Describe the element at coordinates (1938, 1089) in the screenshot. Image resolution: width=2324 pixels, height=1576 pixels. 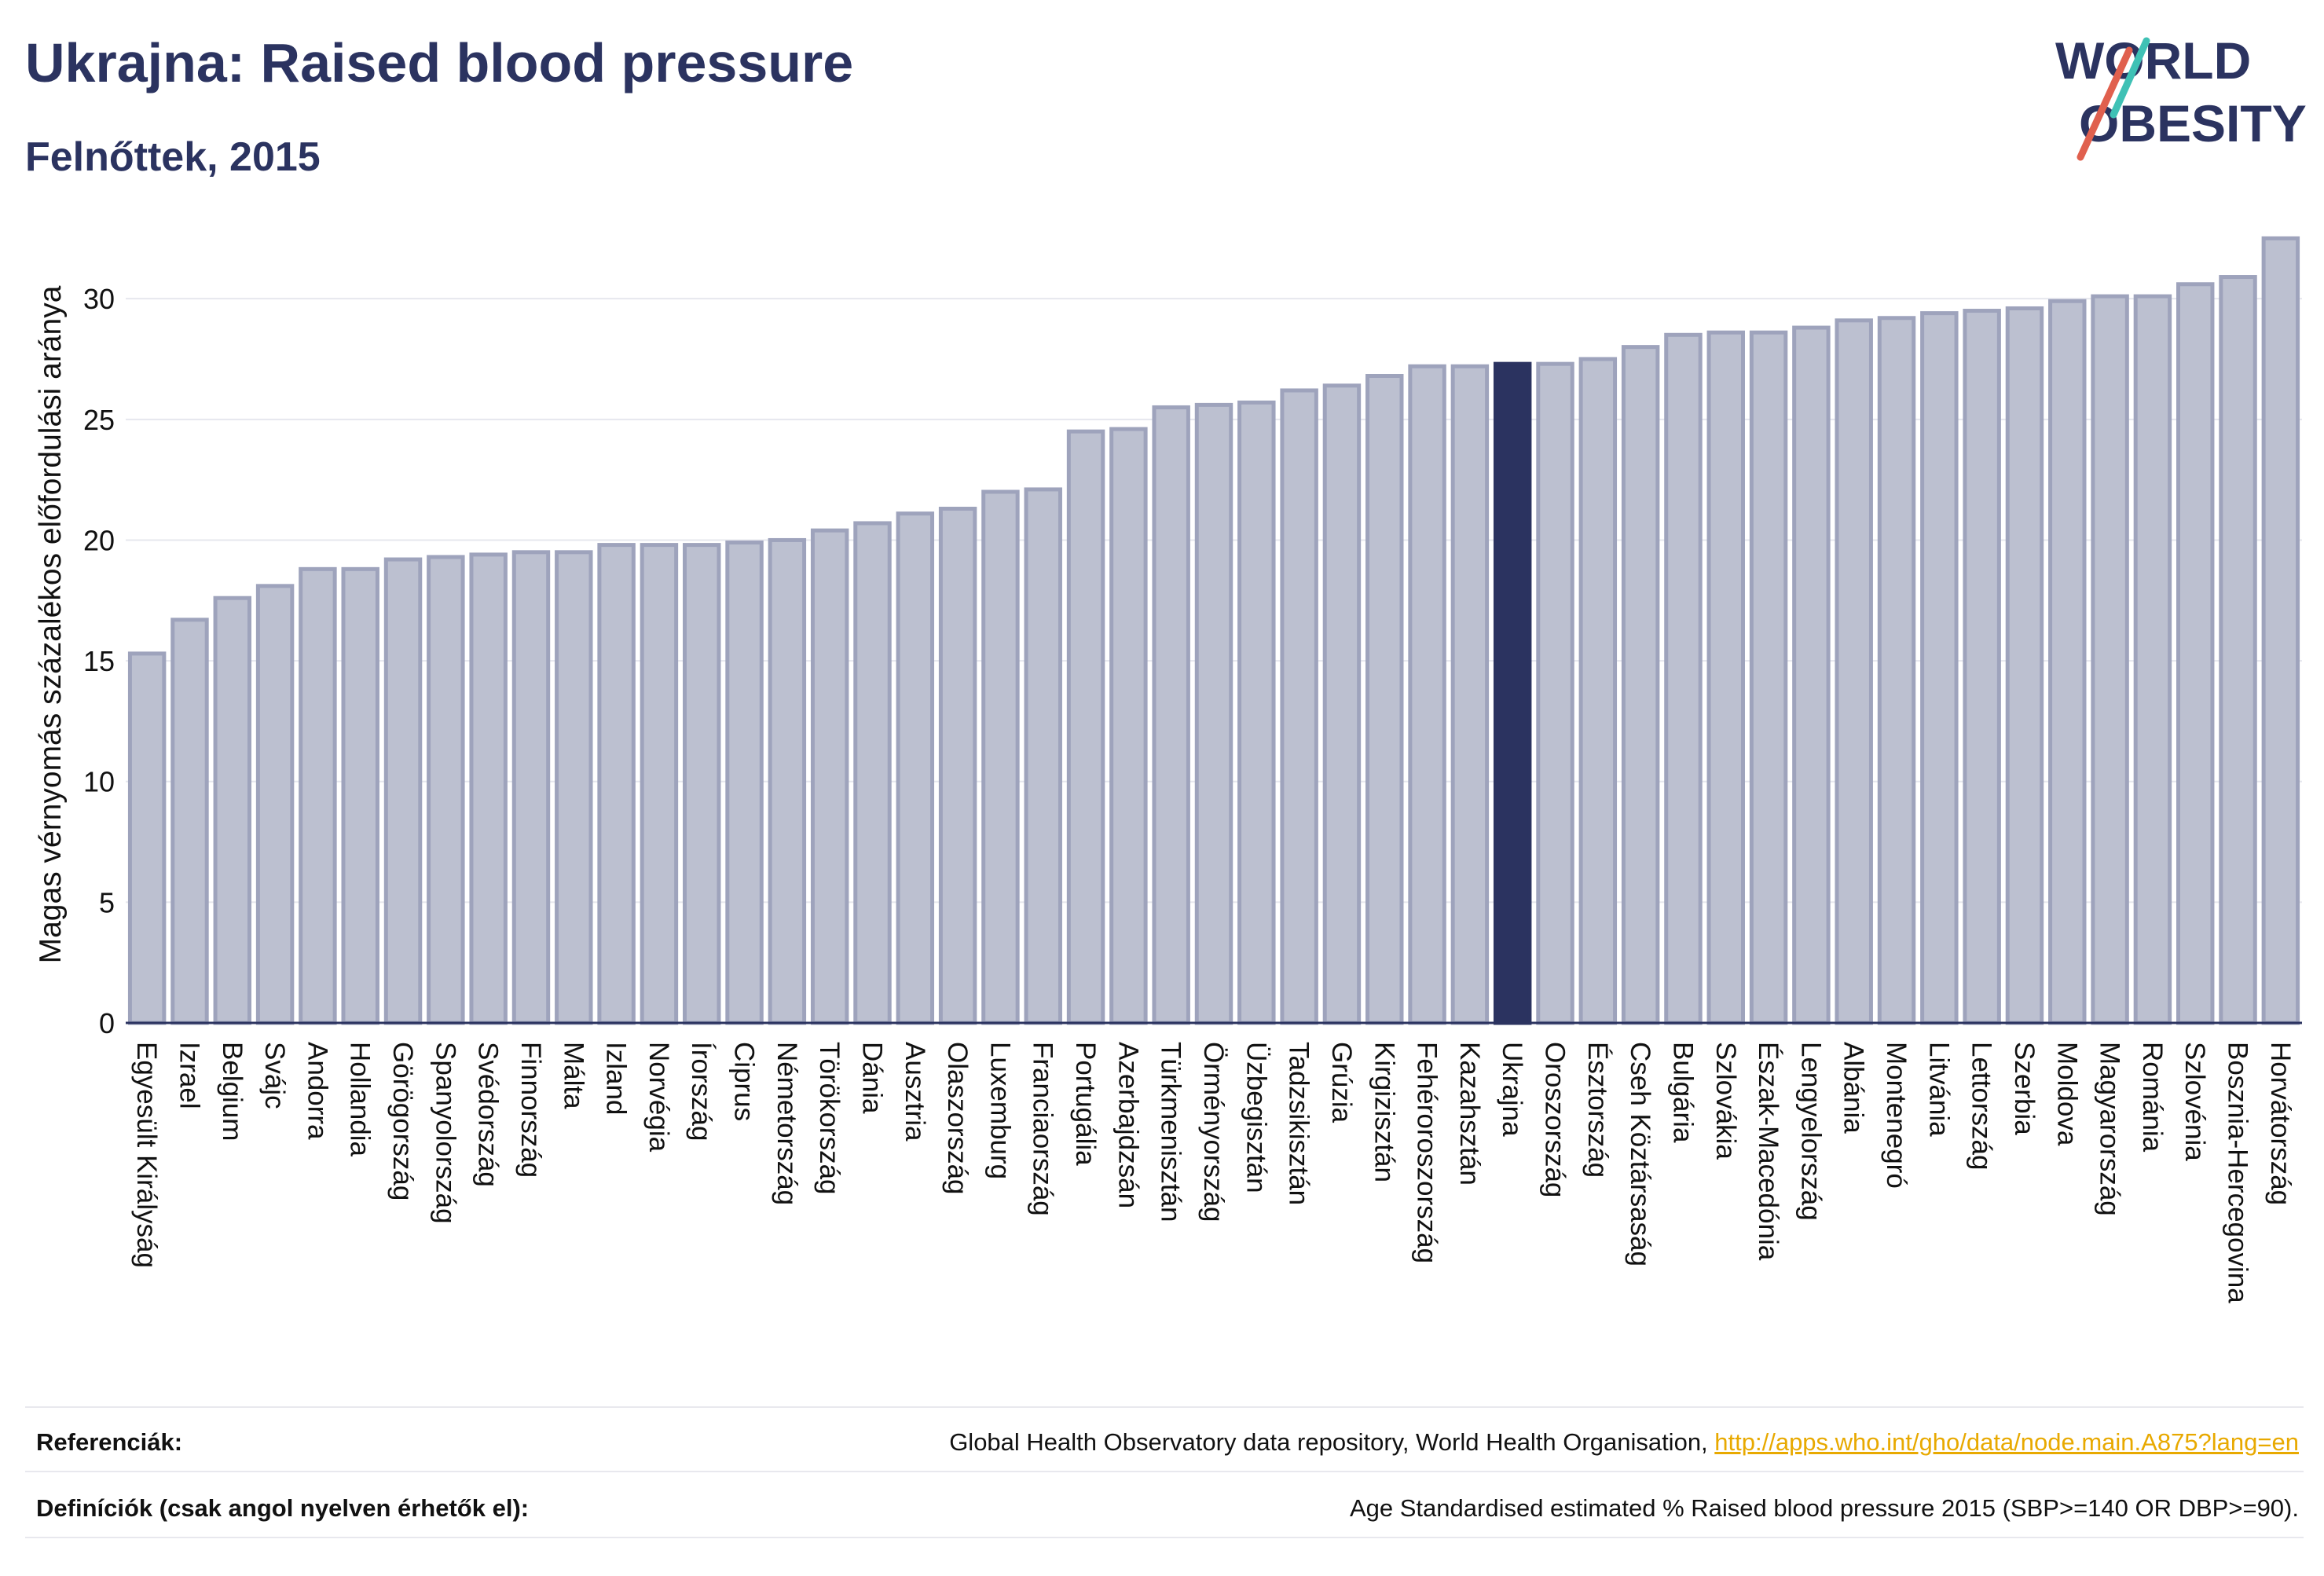
I see `x-tick-label: Litvánia` at that location.